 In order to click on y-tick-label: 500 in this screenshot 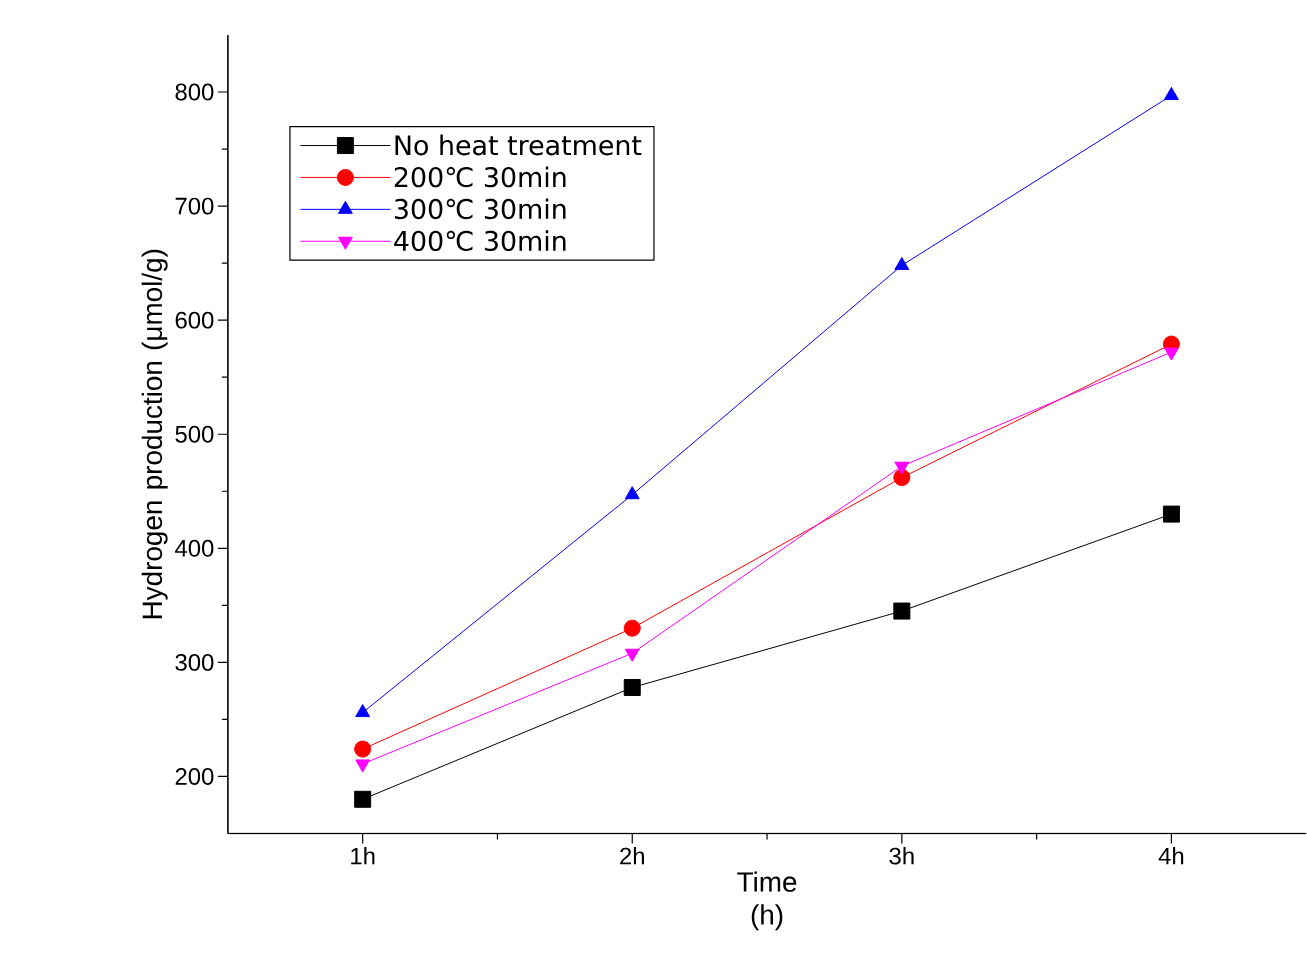, I will do `click(194, 434)`.